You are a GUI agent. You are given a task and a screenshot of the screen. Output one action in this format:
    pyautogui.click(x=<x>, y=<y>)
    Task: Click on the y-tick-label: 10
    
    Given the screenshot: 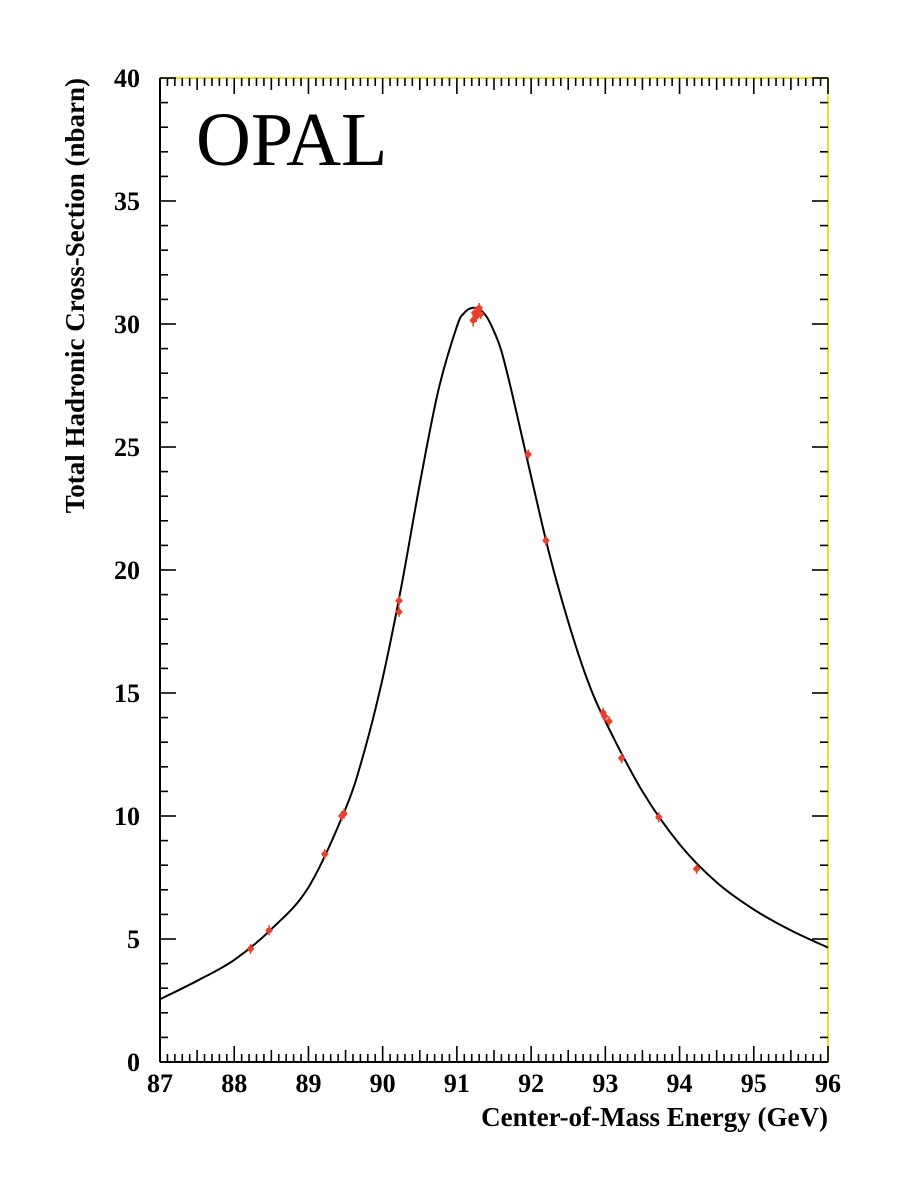 What is the action you would take?
    pyautogui.click(x=127, y=816)
    